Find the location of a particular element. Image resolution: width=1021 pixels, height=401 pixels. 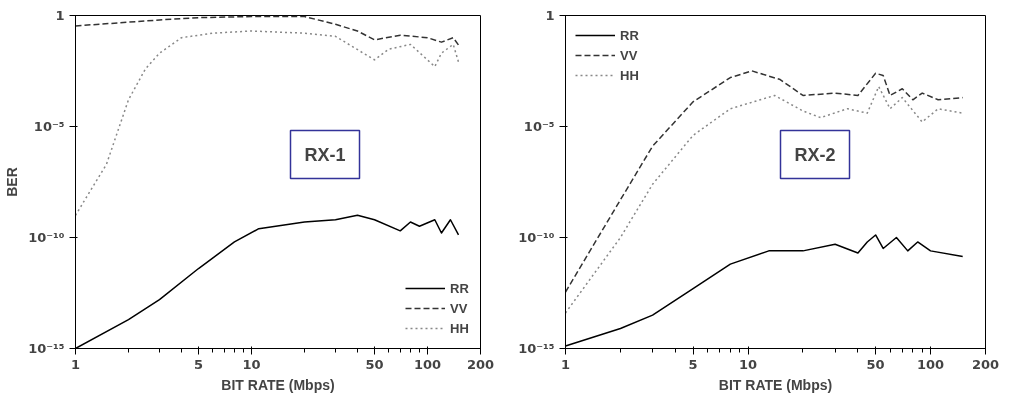

annotation: RX-1 is located at coordinates (325, 154).